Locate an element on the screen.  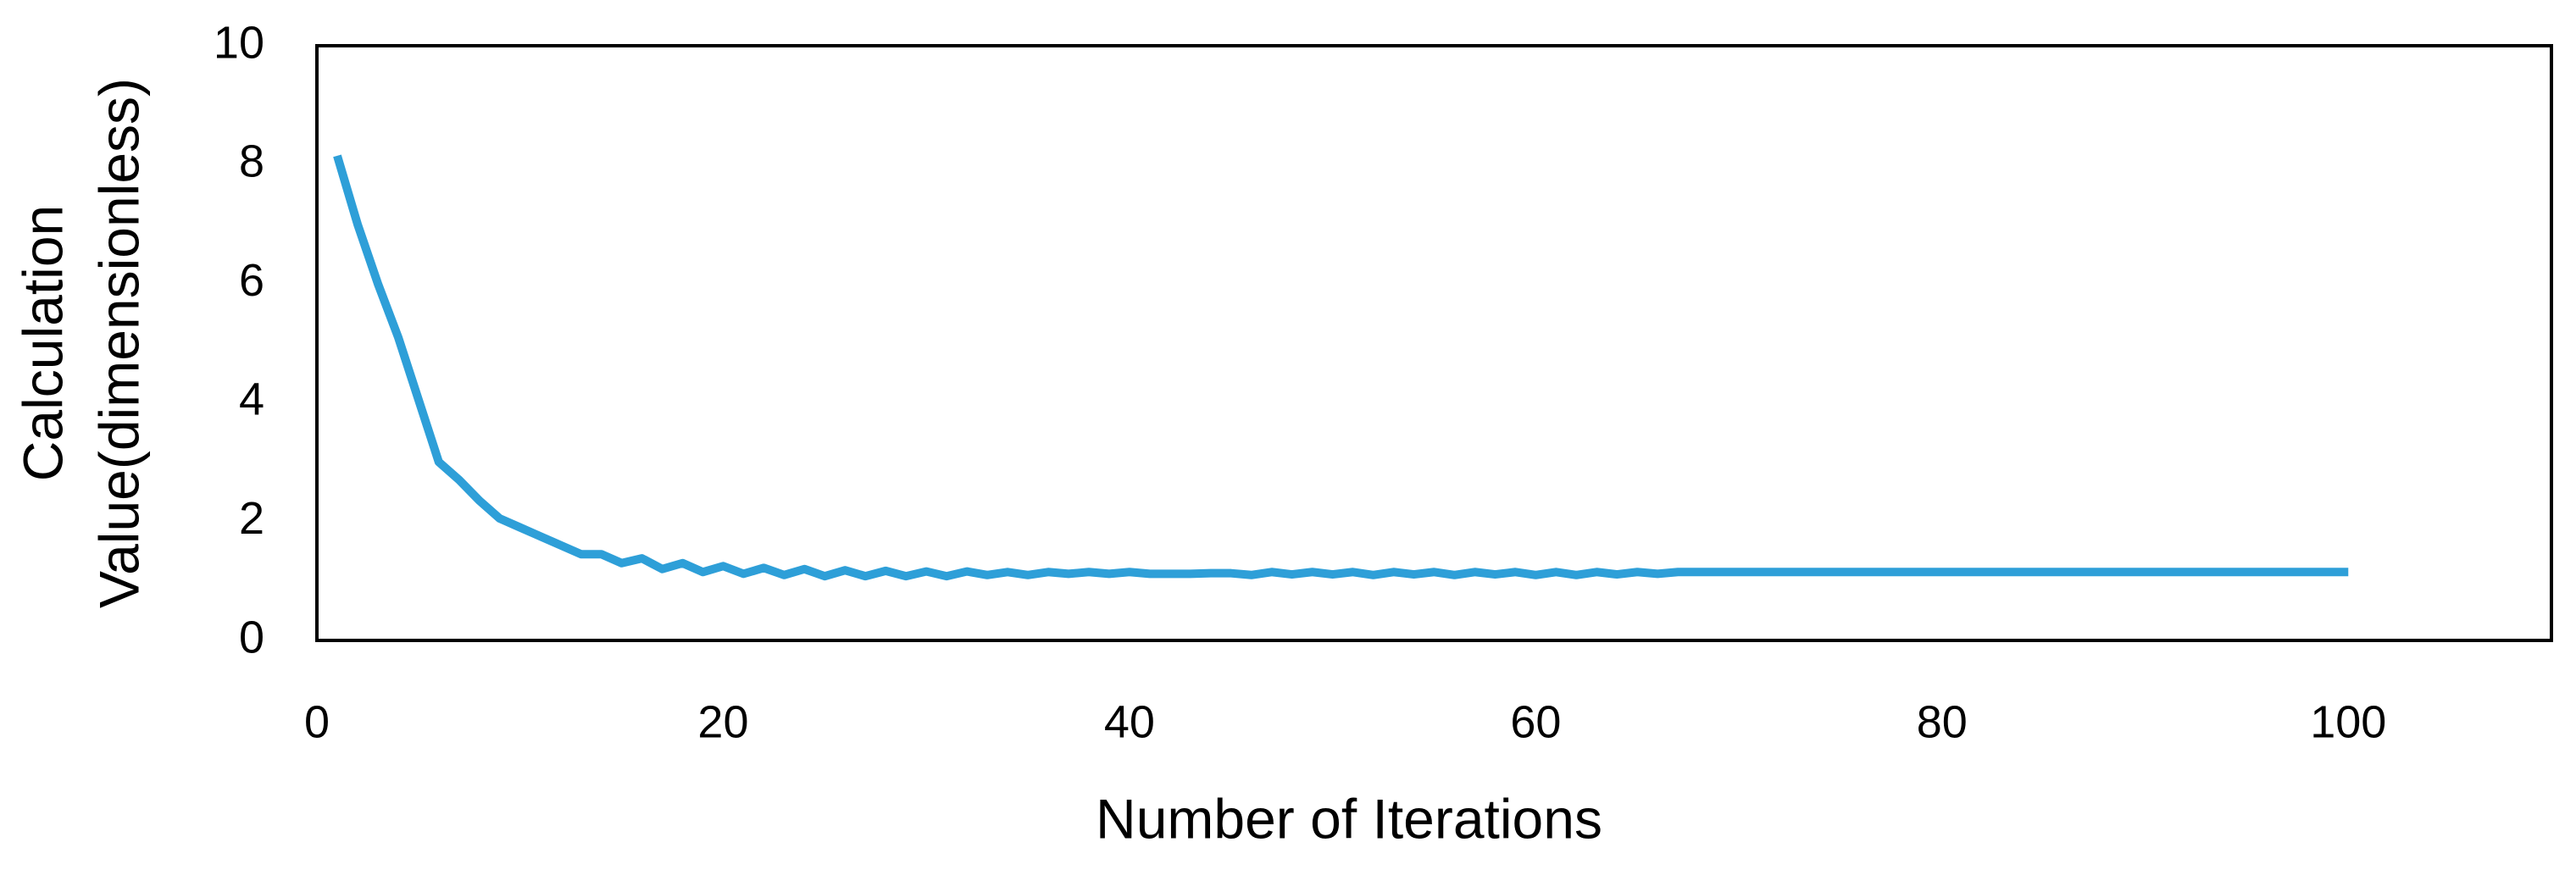
x-tick-label: 100 is located at coordinates (2348, 721).